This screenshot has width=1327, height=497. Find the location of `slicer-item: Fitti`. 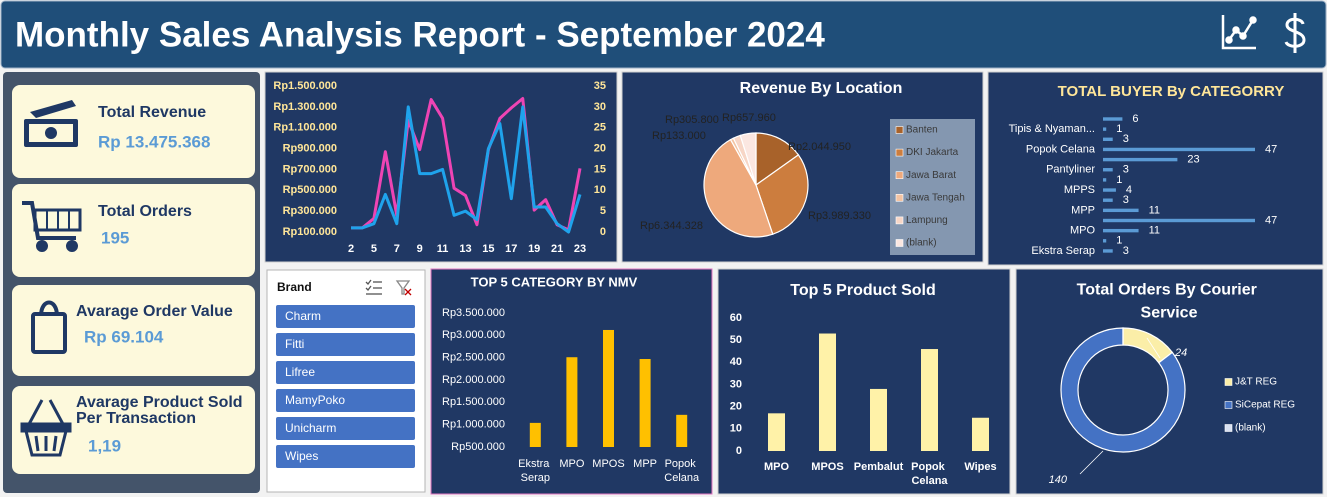

slicer-item: Fitti is located at coordinates (294, 344).